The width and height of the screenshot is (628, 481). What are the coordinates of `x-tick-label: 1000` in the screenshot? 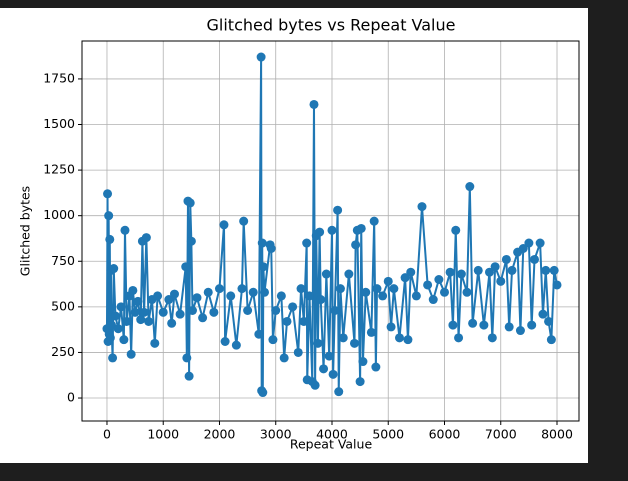 It's located at (163, 434).